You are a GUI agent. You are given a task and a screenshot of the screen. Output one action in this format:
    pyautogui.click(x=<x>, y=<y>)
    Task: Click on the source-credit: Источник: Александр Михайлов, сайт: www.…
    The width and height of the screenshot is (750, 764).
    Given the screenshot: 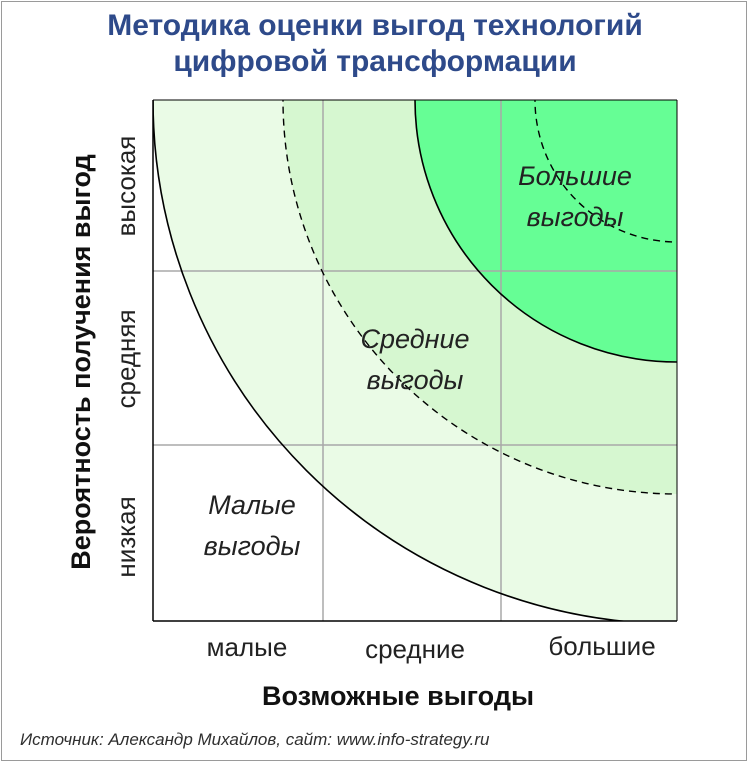 What is the action you would take?
    pyautogui.click(x=255, y=739)
    